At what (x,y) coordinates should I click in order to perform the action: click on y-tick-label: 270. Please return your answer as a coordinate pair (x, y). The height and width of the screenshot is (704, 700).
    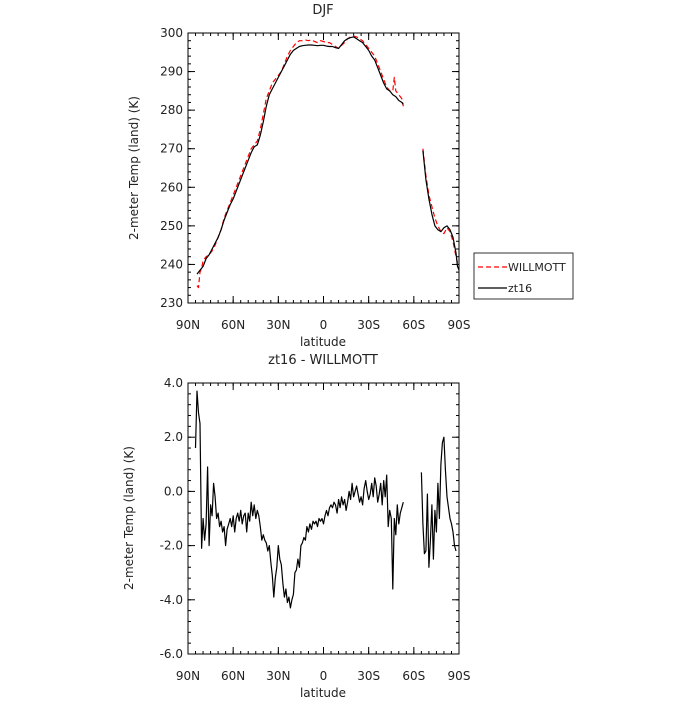
    Looking at the image, I should click on (171, 149).